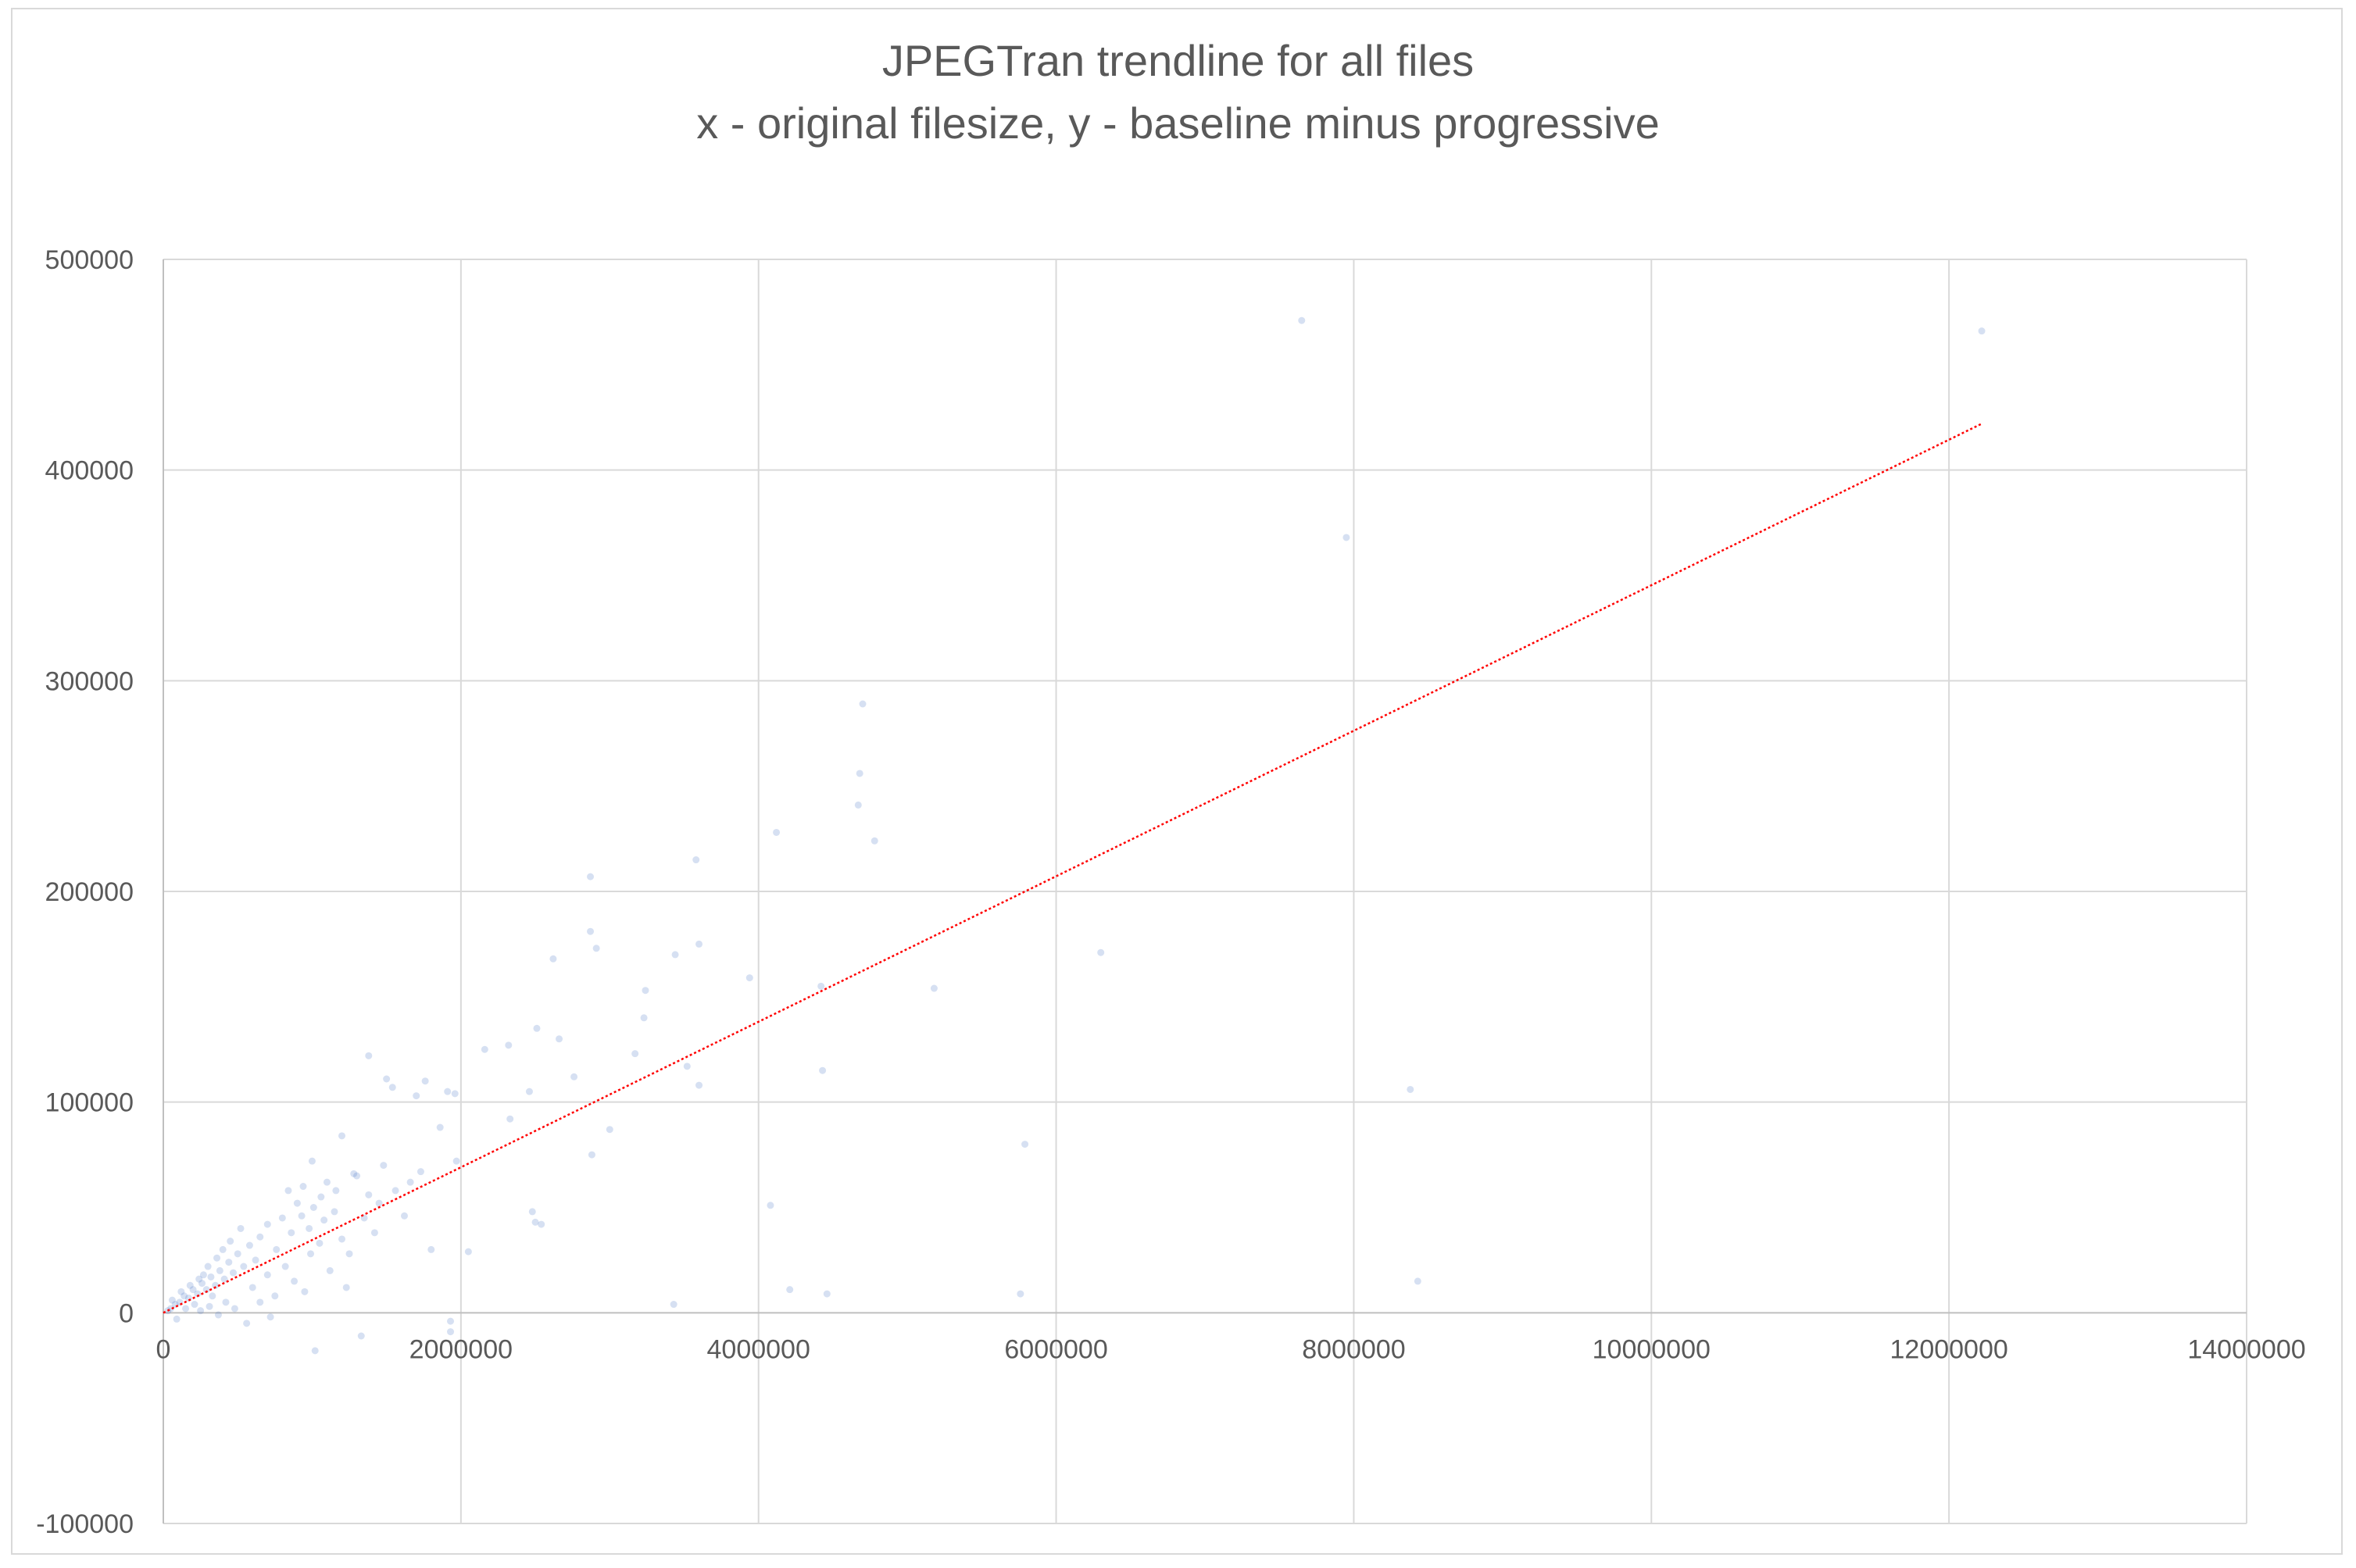  What do you see at coordinates (85, 1524) in the screenshot?
I see `y-tick-label: -100000` at bounding box center [85, 1524].